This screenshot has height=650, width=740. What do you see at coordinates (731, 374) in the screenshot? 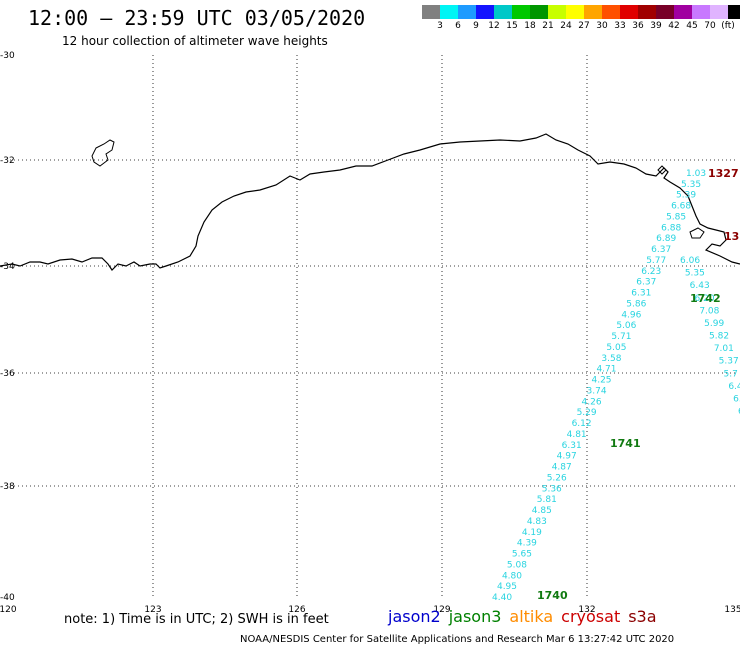
I see `wave-height-label: 5.7` at bounding box center [731, 374].